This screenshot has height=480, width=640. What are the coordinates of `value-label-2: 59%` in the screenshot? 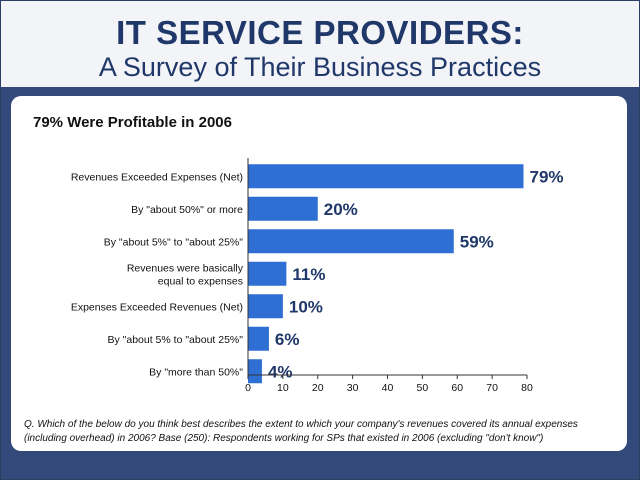 It's located at (477, 241).